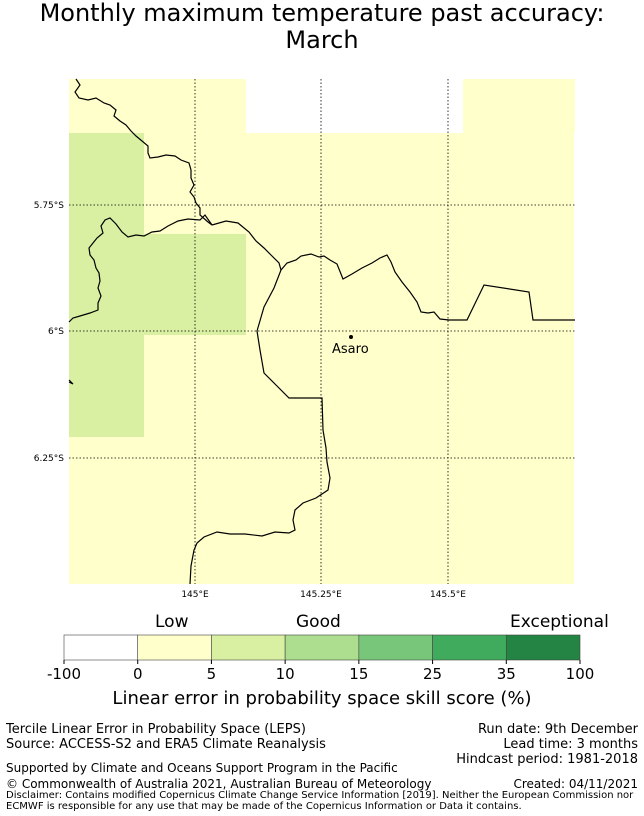 Image resolution: width=644 pixels, height=816 pixels. What do you see at coordinates (138, 674) in the screenshot?
I see `colorbar-tick-label: 0` at bounding box center [138, 674].